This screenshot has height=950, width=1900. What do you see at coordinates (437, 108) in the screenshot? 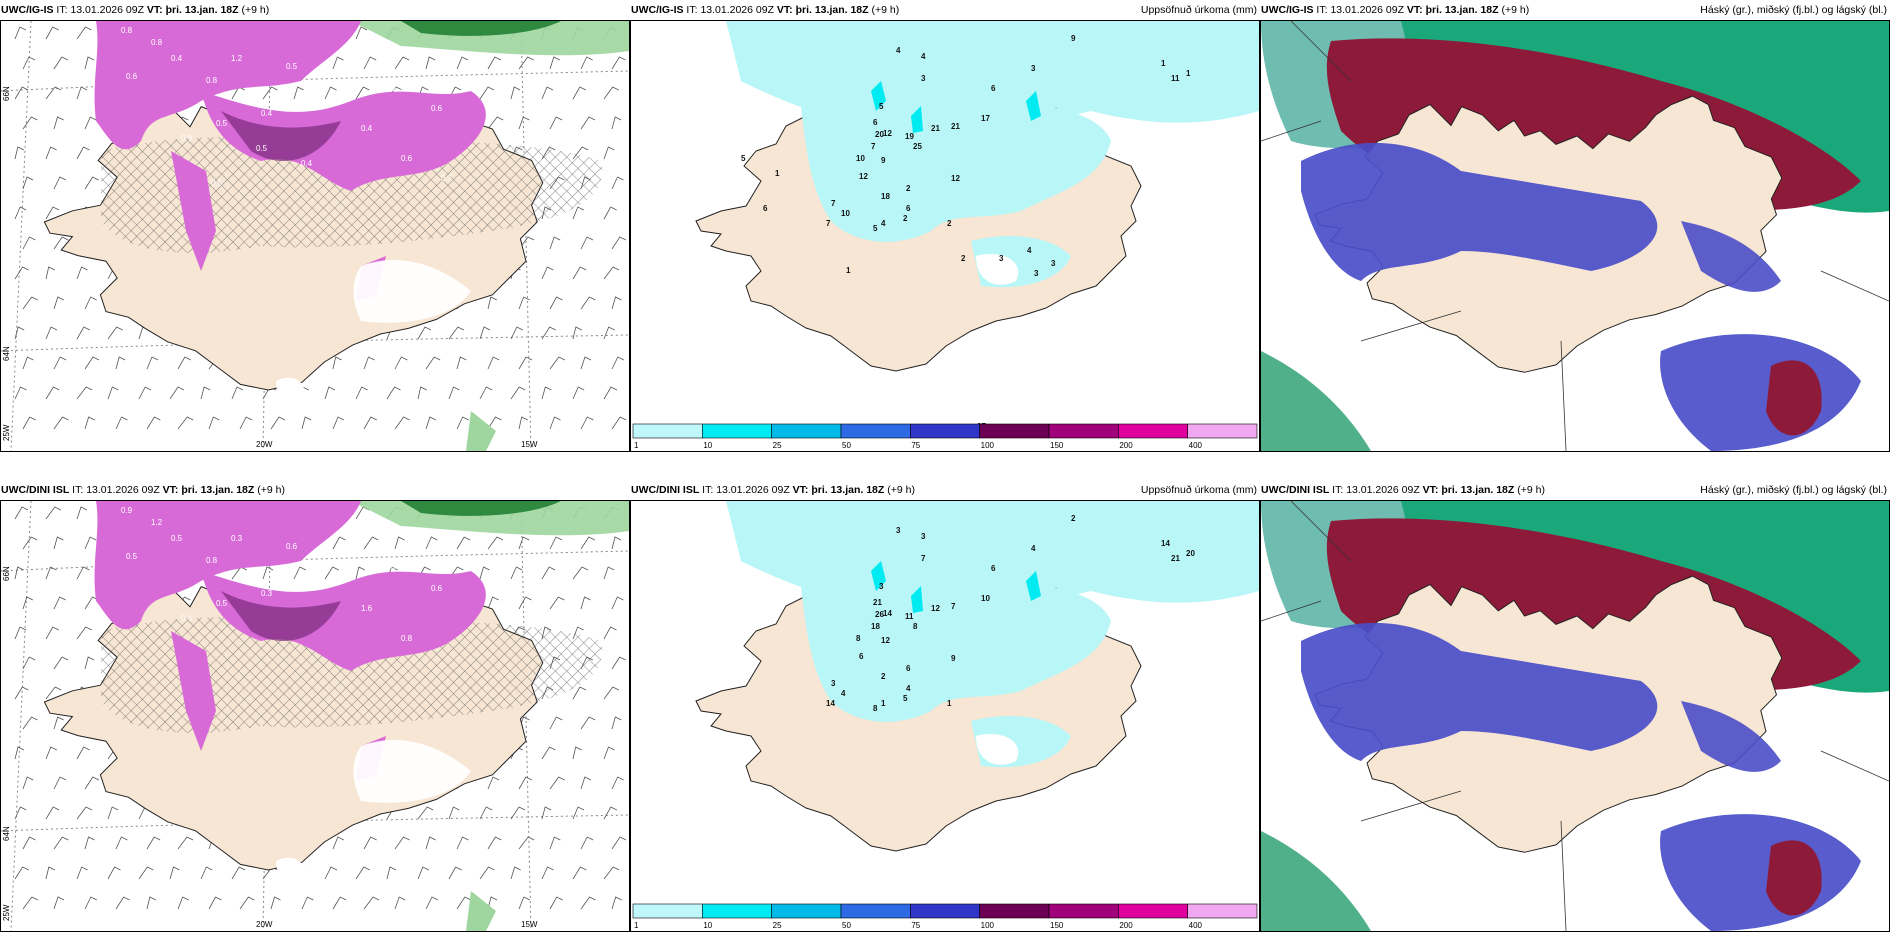
I see `snow-value-label: 0.6` at bounding box center [437, 108].